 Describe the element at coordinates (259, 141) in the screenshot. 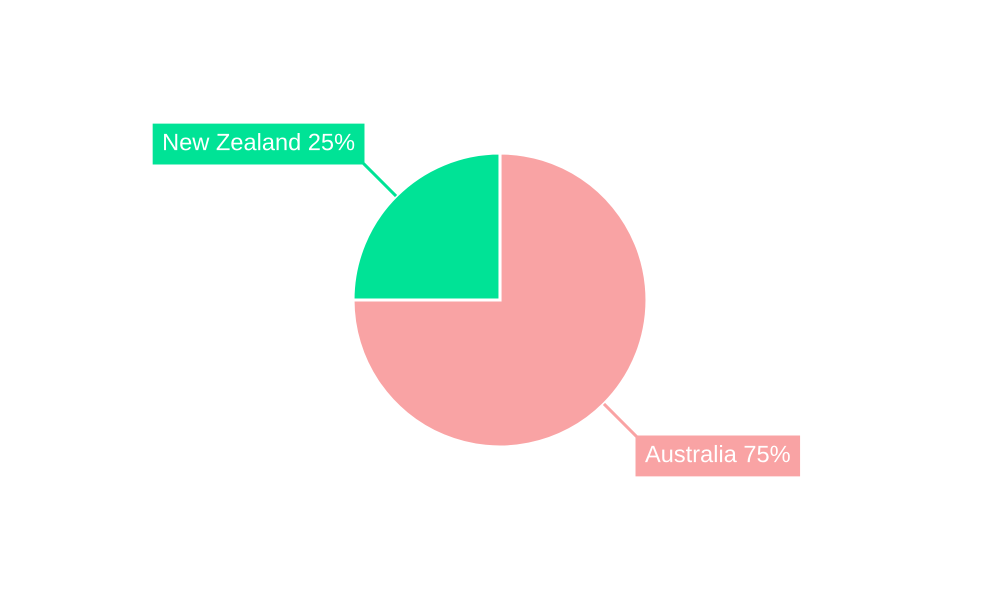

I see `slice-label: New Zealand 25%` at that location.